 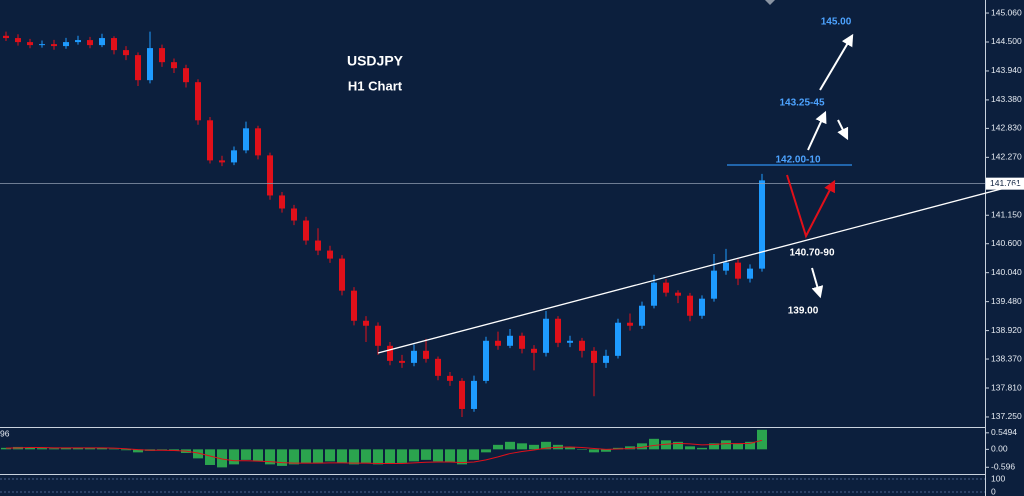 What do you see at coordinates (998, 478) in the screenshot?
I see `y-tick-label: 100` at bounding box center [998, 478].